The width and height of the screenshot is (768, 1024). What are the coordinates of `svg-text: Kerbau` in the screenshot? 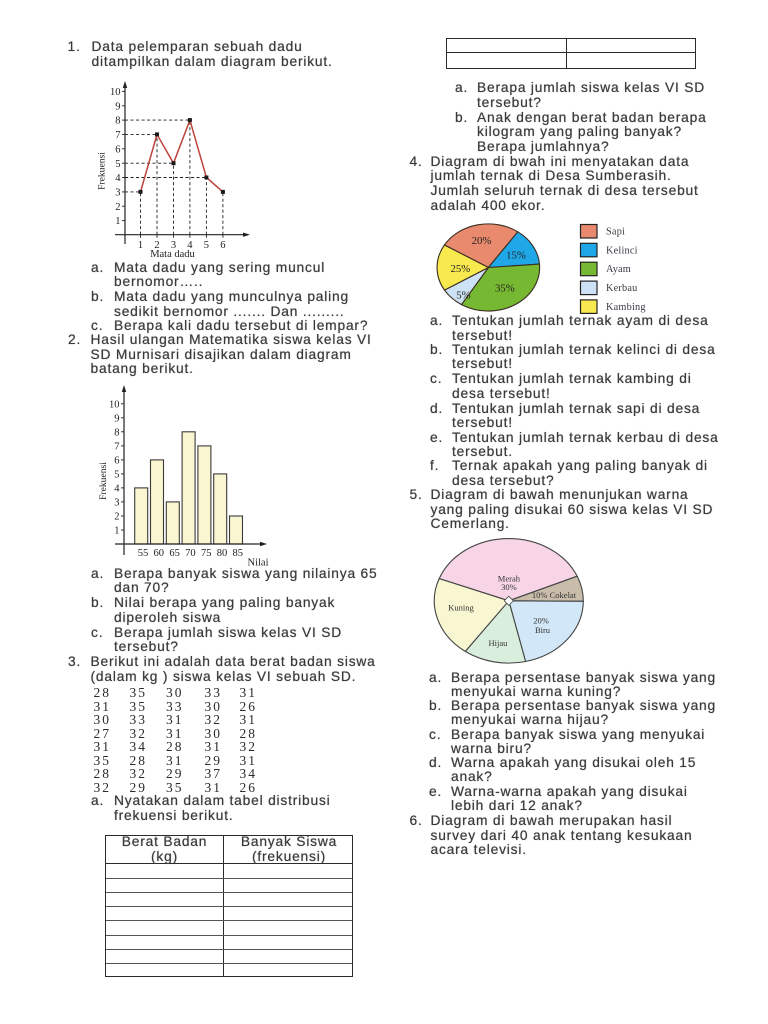 It's located at (622, 288).